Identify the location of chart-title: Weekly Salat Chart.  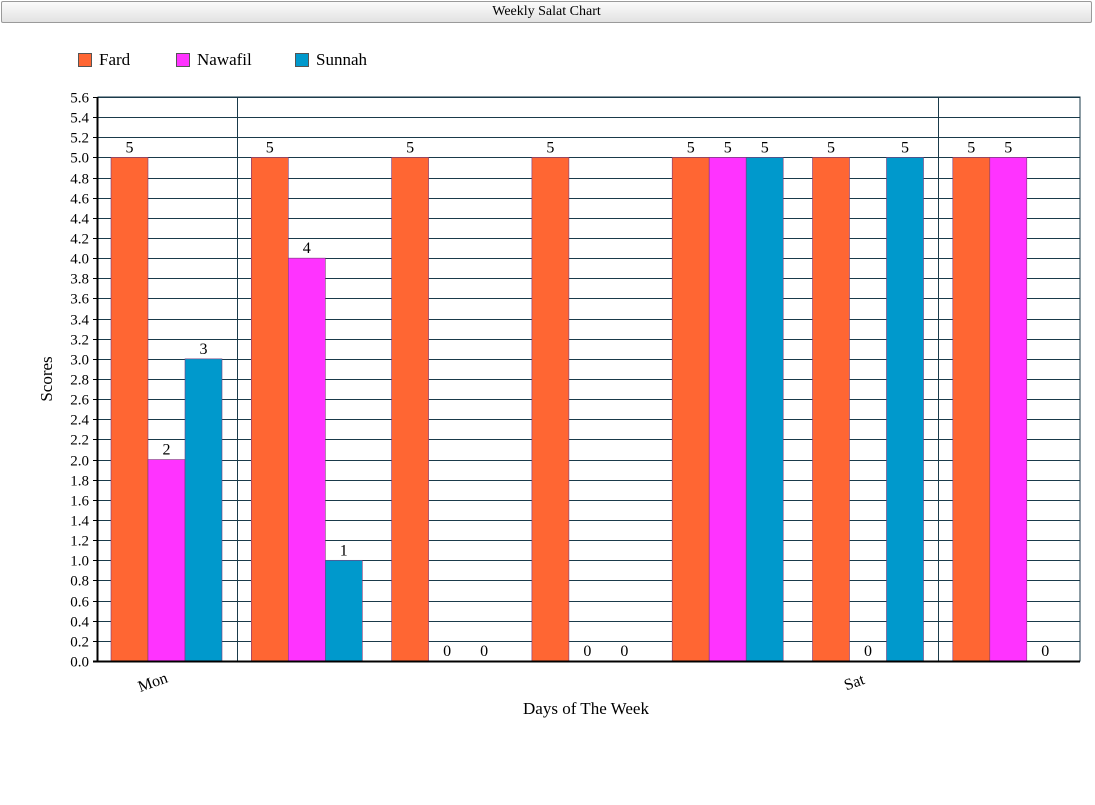
(546, 11).